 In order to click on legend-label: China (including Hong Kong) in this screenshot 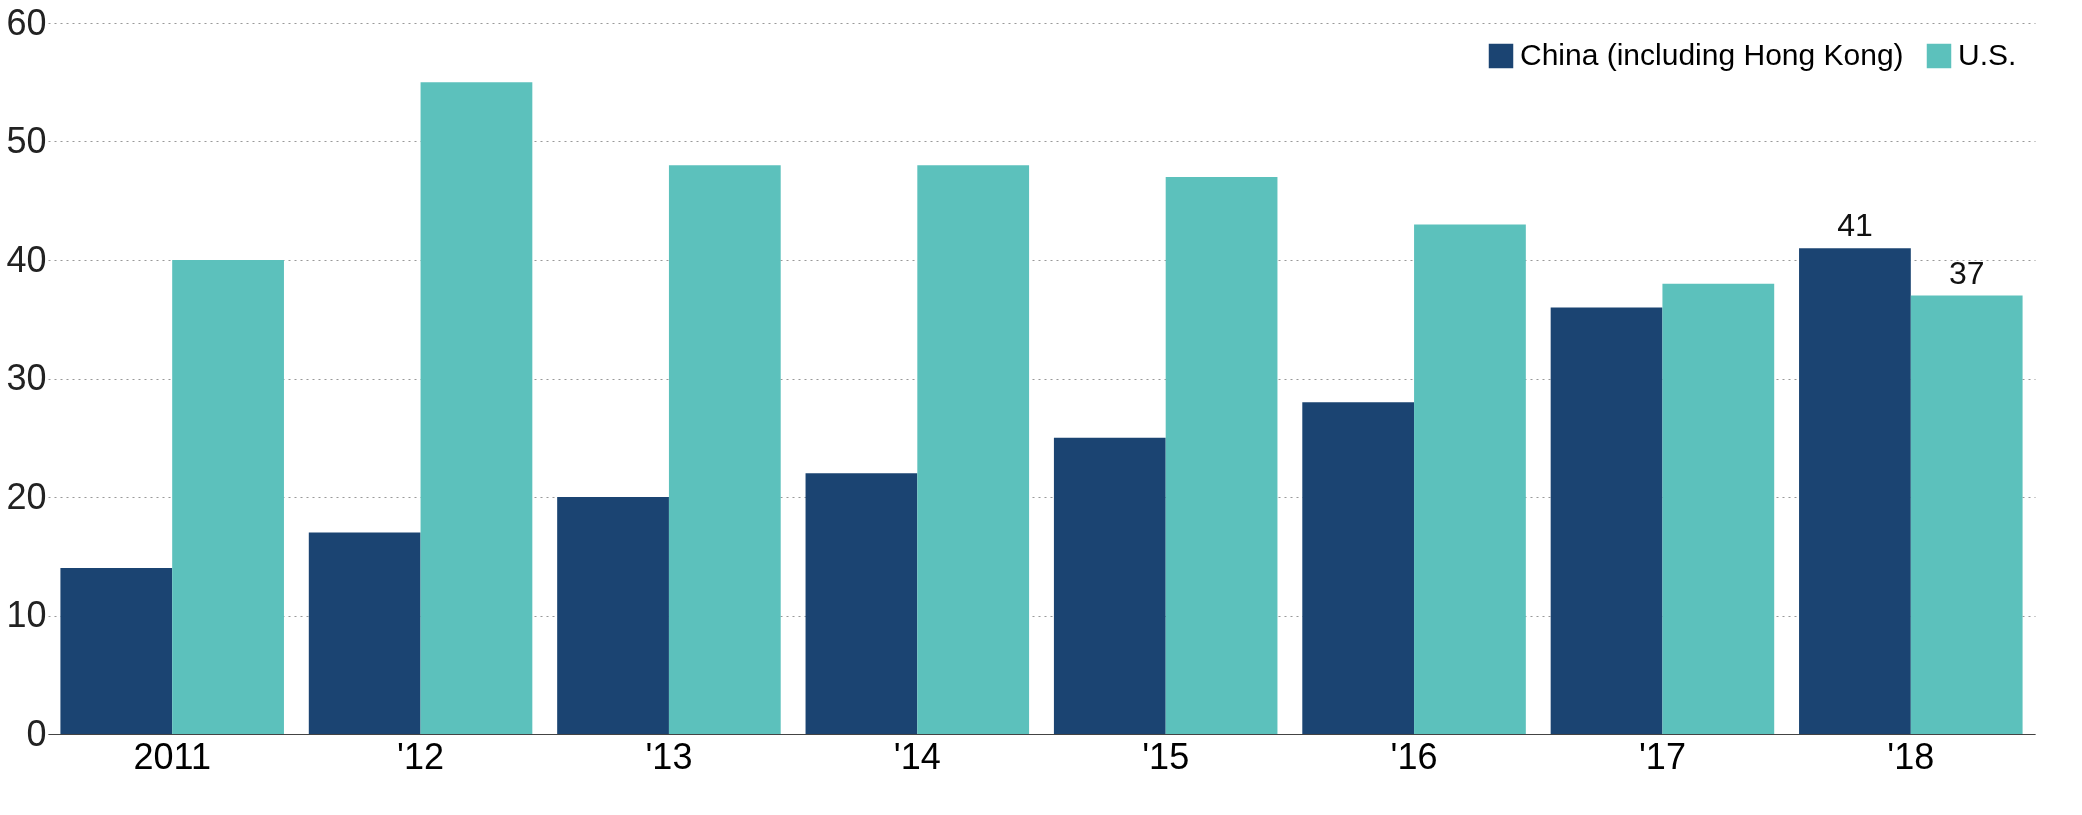, I will do `click(1712, 54)`.